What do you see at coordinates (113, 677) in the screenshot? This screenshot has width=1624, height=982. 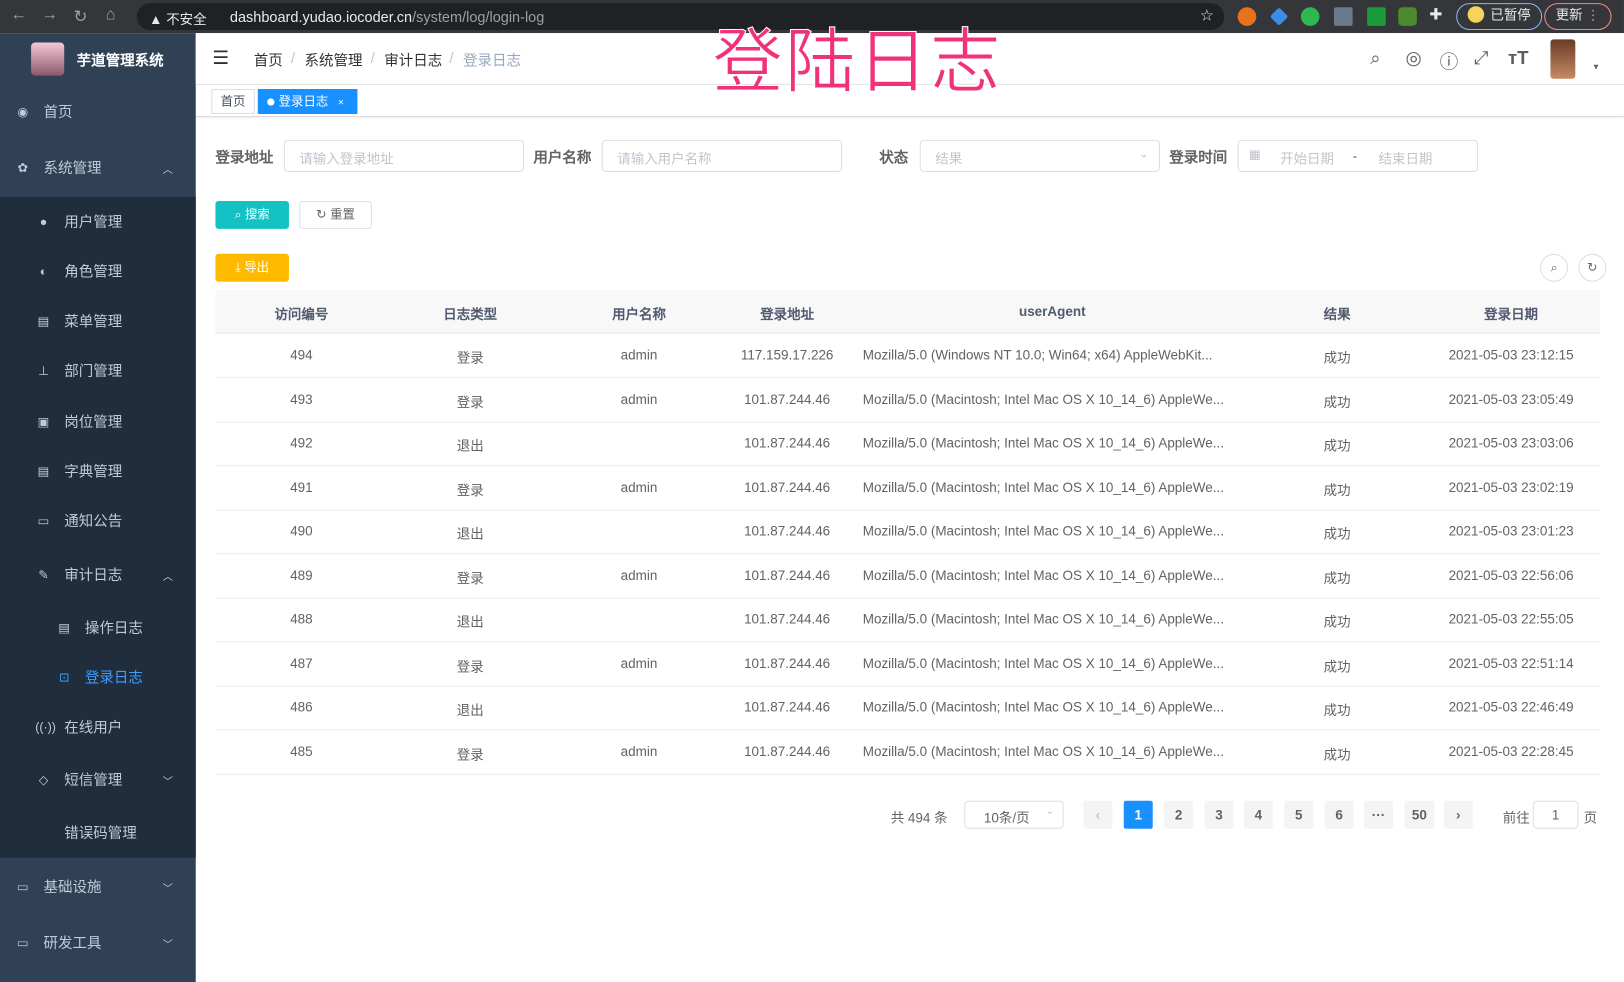 I see `sidebar-item-label: 登录日志` at bounding box center [113, 677].